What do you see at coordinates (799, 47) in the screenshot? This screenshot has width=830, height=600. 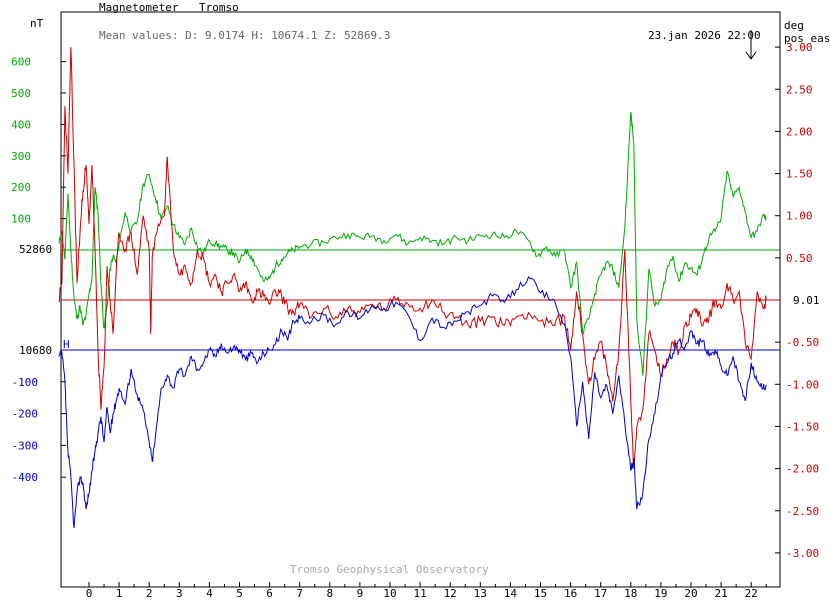 I see `right-tick-label-d: 3.00` at bounding box center [799, 47].